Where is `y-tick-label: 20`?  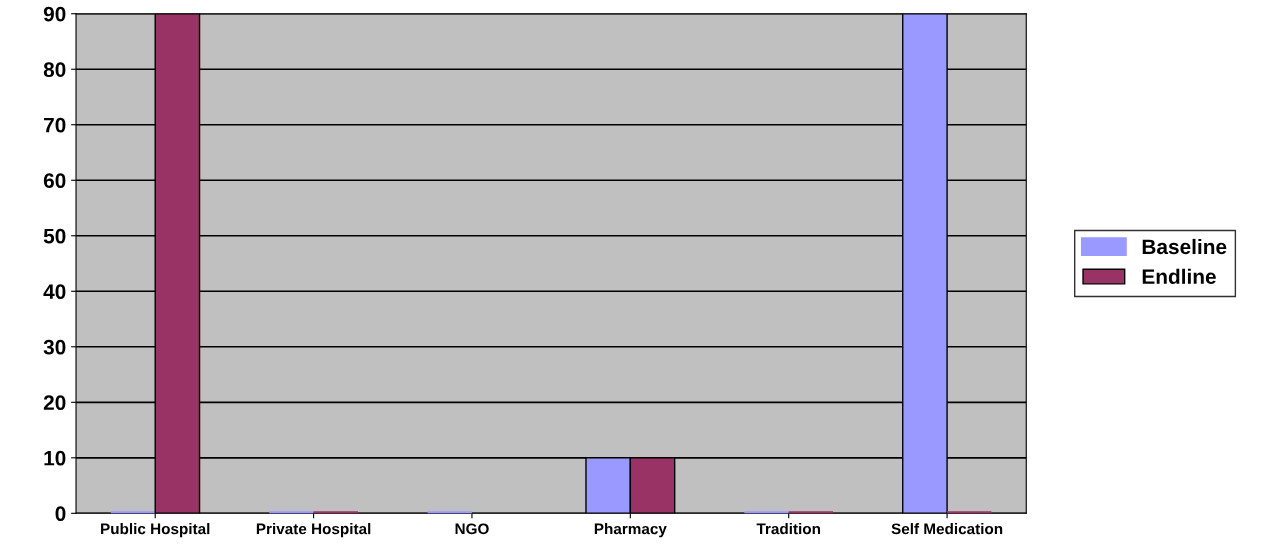
y-tick-label: 20 is located at coordinates (54, 403).